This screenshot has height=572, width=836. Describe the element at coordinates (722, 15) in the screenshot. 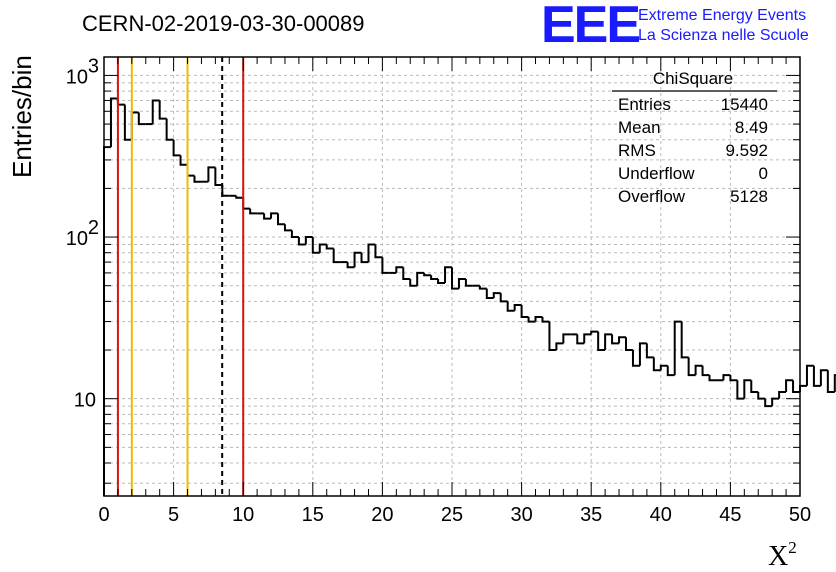

I see `logo-line-1: Extreme Energy Events` at that location.